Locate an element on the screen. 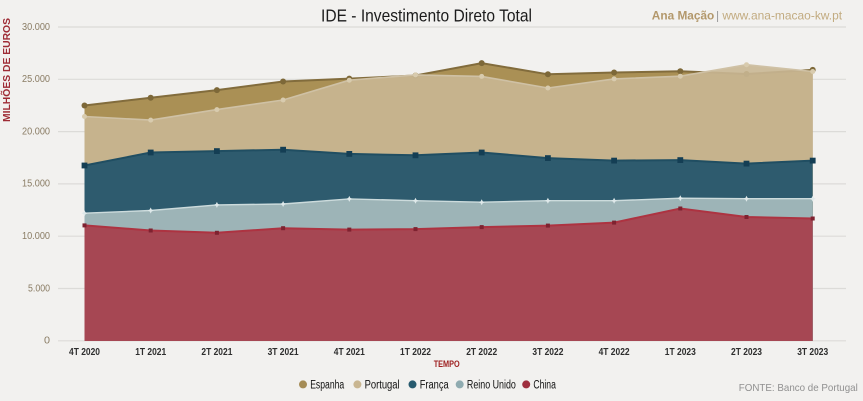 Image resolution: width=863 pixels, height=401 pixels. svg-text: 4T 2022 is located at coordinates (614, 352).